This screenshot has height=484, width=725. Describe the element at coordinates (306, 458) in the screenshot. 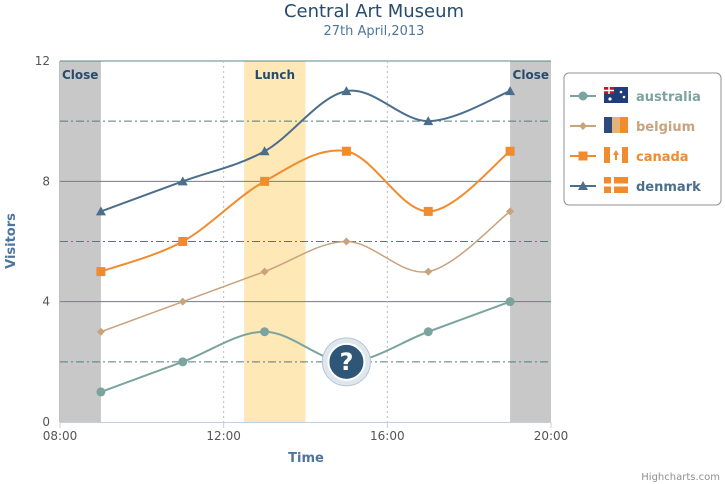

I see `x-axis-title: Time` at that location.